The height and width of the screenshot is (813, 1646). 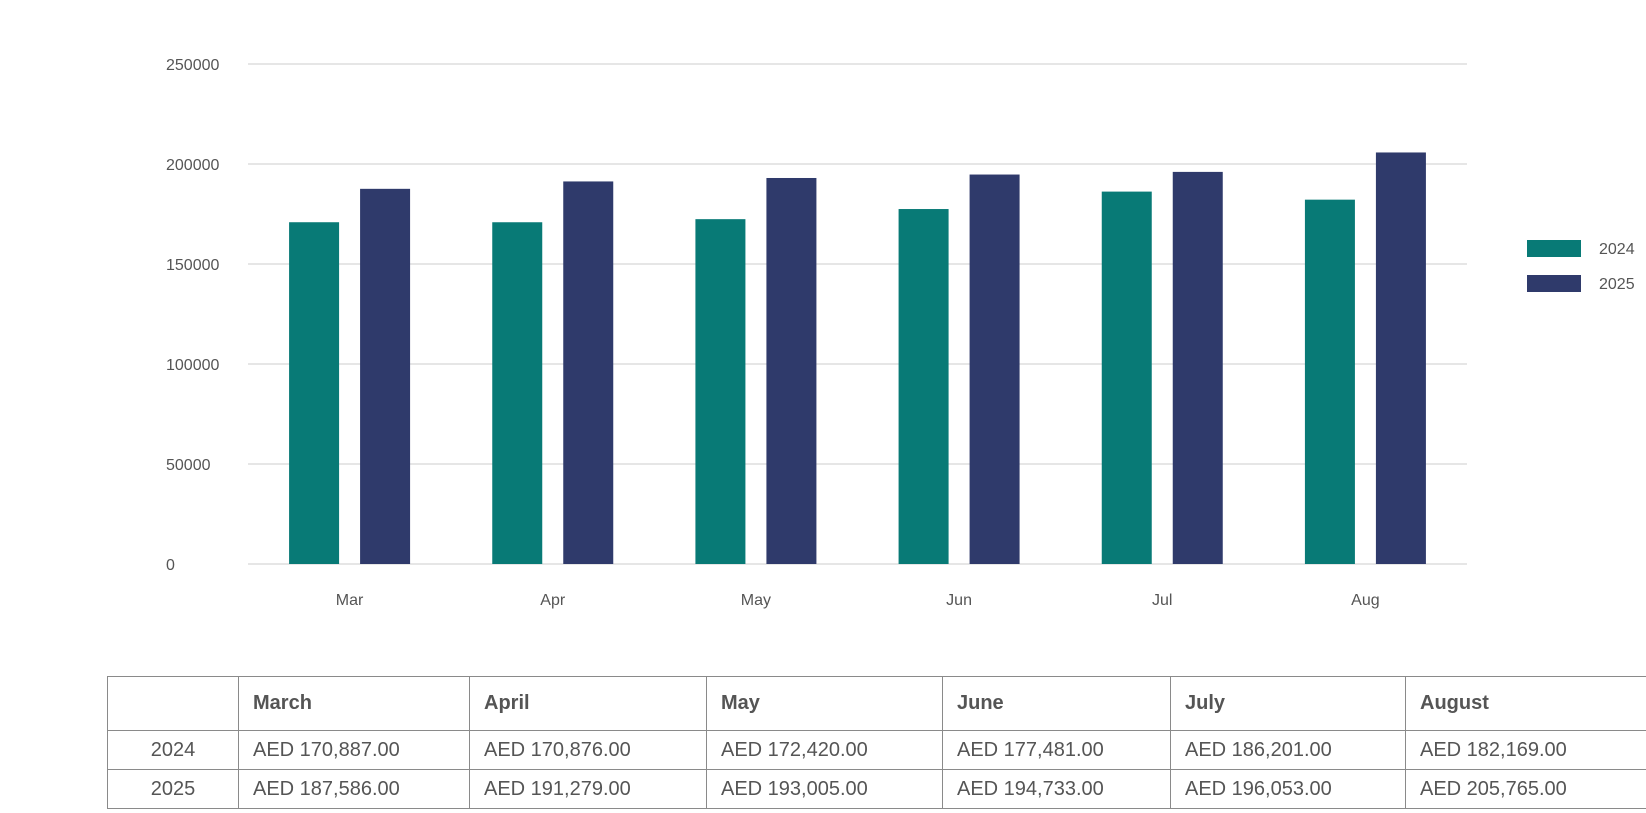 I want to click on table-header-cell, so click(x=173, y=703).